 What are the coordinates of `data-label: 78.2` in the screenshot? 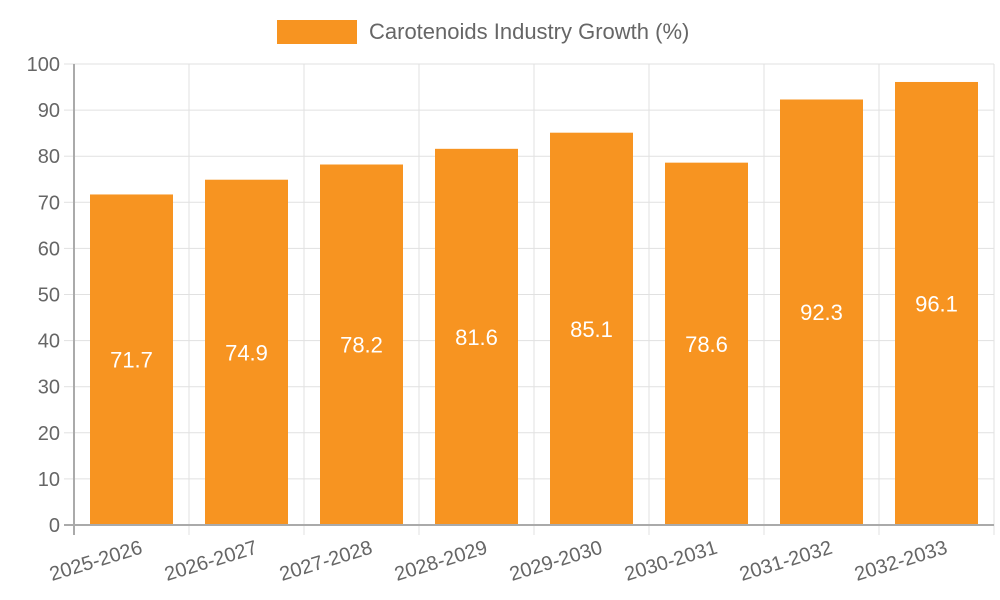 It's located at (361, 345).